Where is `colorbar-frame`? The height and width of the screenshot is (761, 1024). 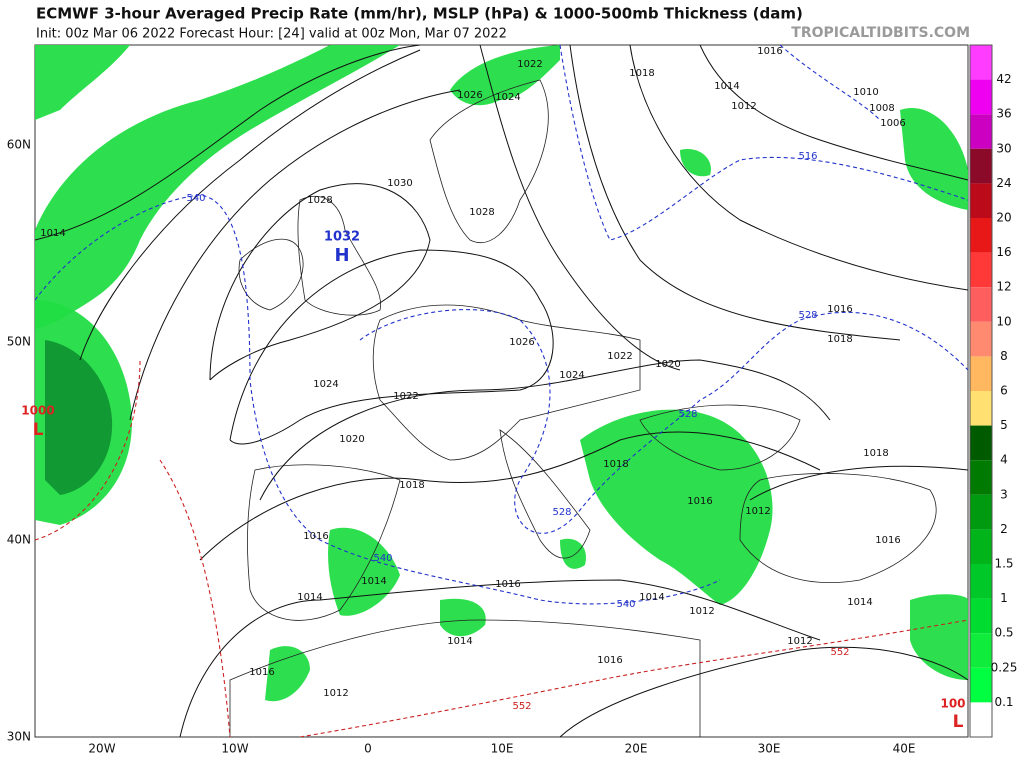 colorbar-frame is located at coordinates (981, 391).